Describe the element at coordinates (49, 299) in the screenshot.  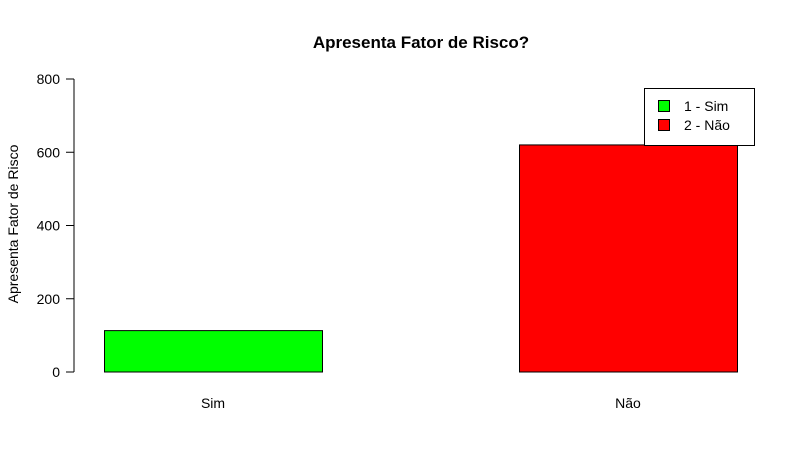
I see `y-tick-label: 200` at that location.